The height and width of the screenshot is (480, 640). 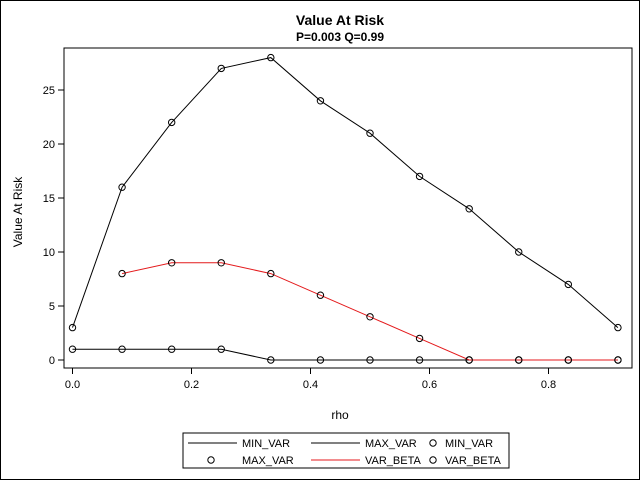 What do you see at coordinates (429, 385) in the screenshot?
I see `x-tick-label: 0.6` at bounding box center [429, 385].